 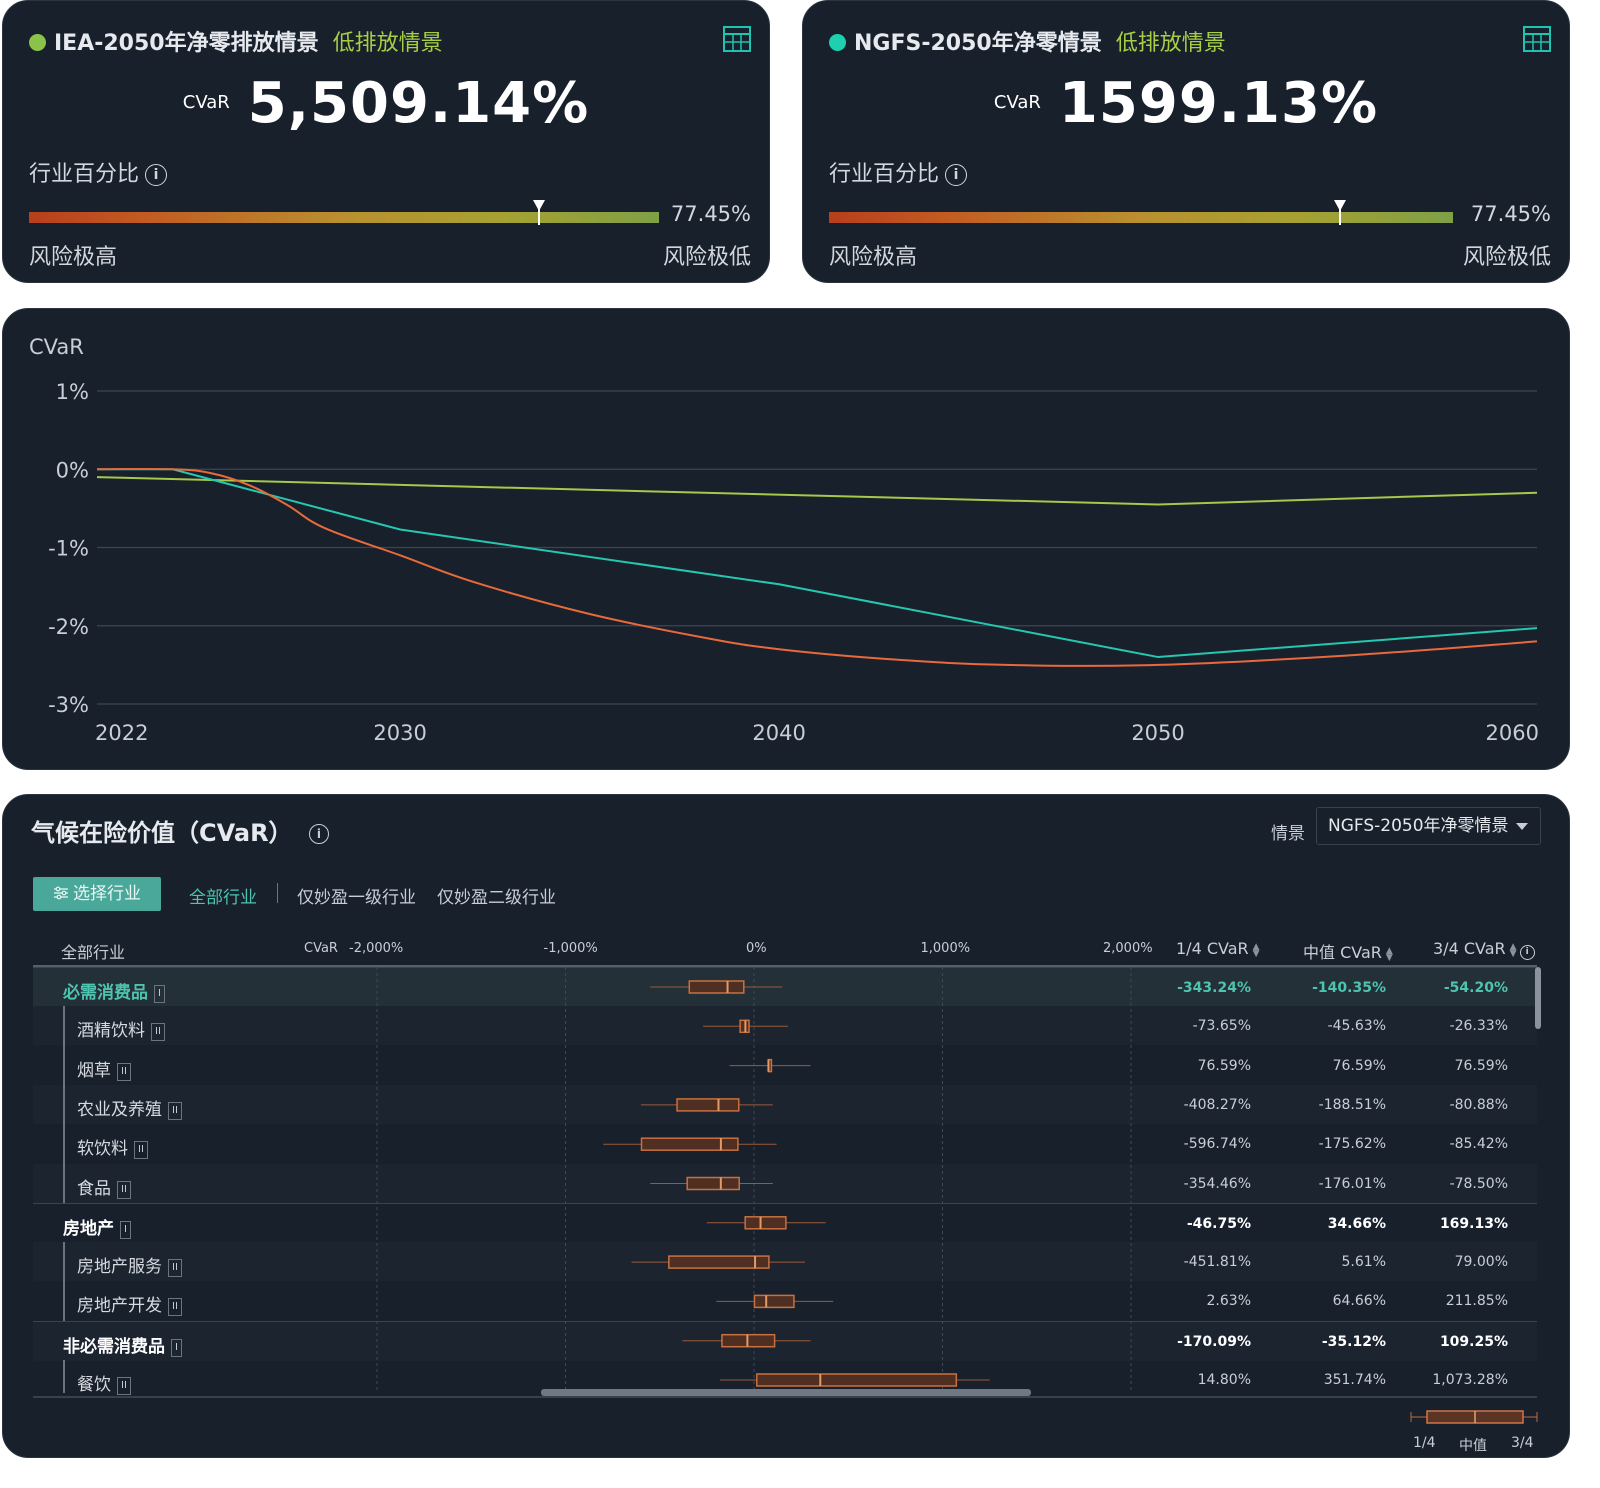 I want to click on industry-name: 农业及养殖 II, so click(x=129, y=1107).